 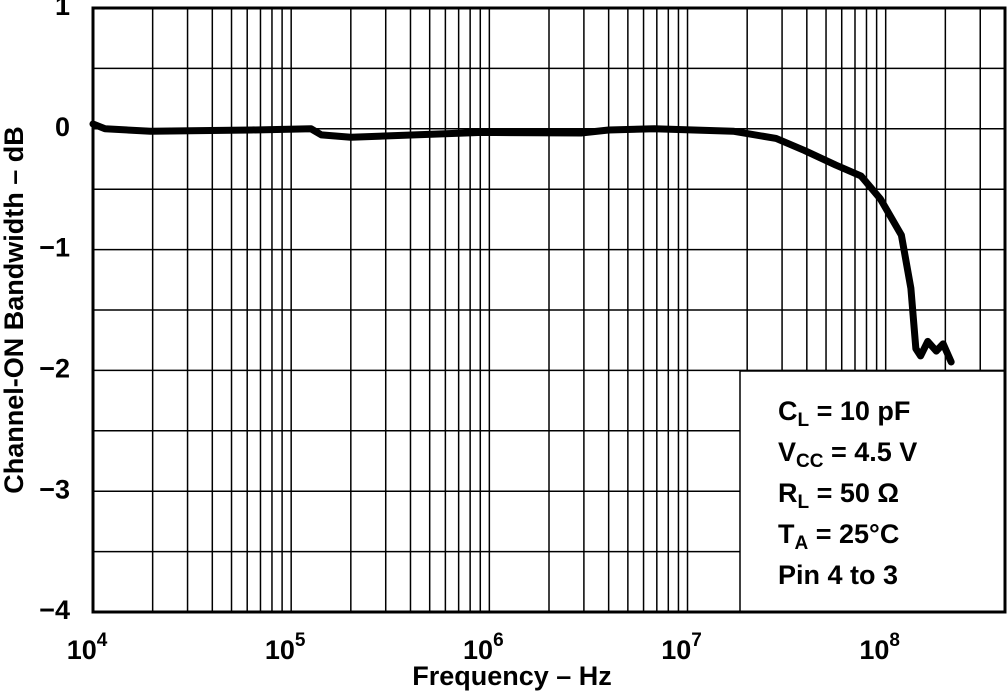 What do you see at coordinates (14, 310) in the screenshot?
I see `y-axis-label: Channel-ON Bandwidth – dB` at bounding box center [14, 310].